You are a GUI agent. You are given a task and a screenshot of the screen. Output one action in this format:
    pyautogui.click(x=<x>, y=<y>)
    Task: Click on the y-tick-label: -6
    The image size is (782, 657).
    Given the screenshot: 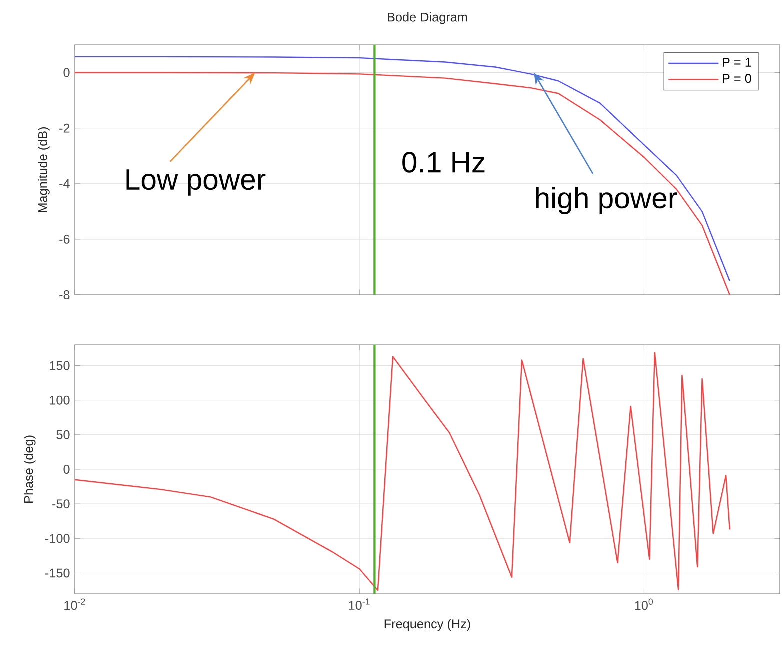 What is the action you would take?
    pyautogui.click(x=65, y=239)
    